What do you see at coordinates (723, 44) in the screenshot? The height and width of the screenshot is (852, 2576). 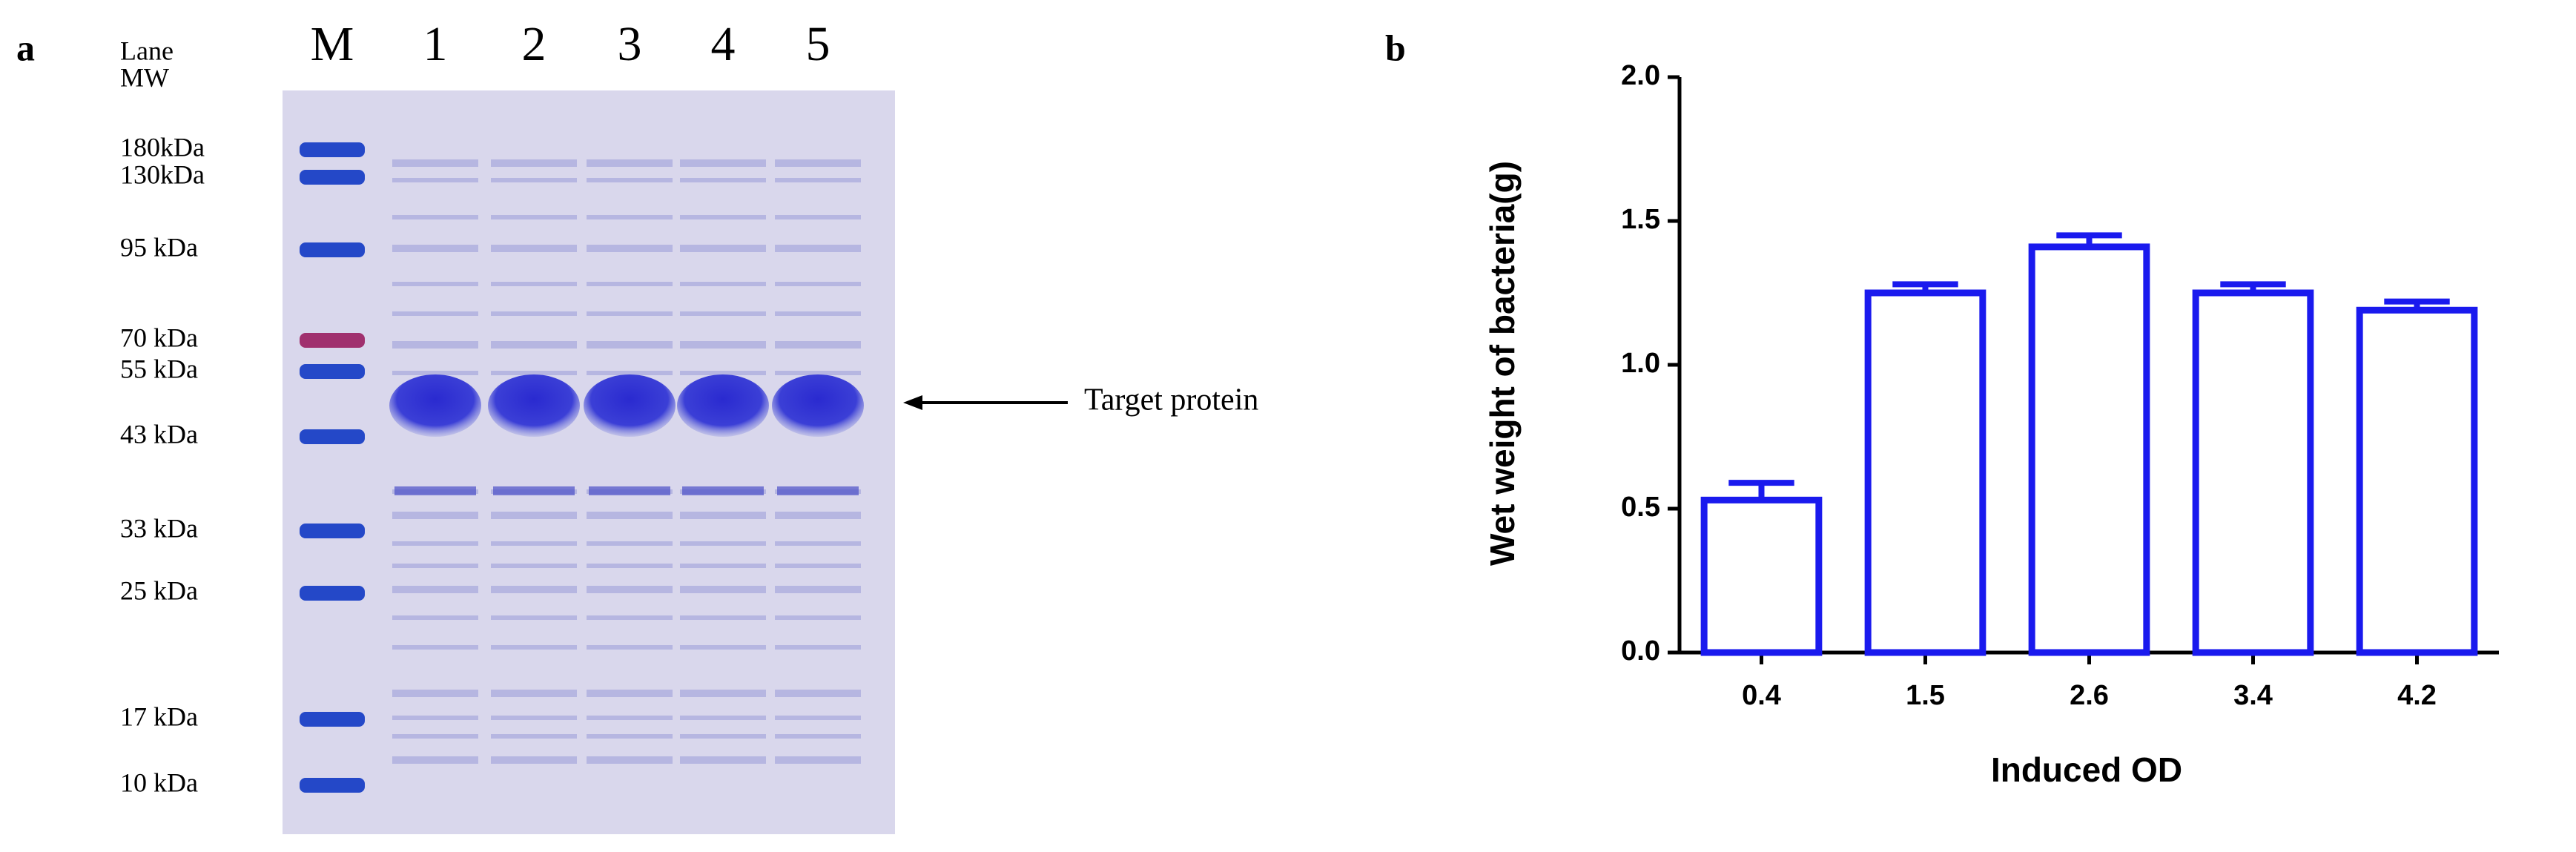 I see `lane-label: 4` at bounding box center [723, 44].